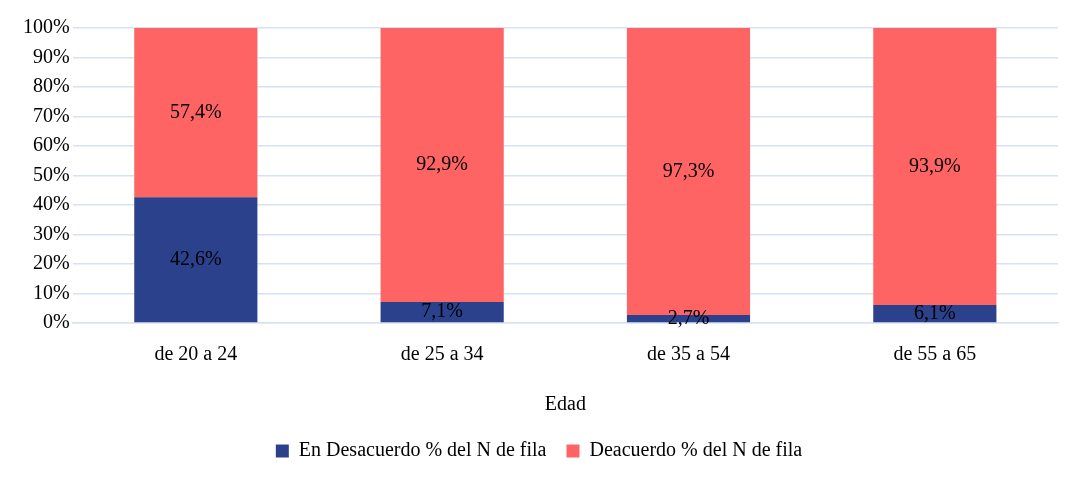 The height and width of the screenshot is (483, 1082). Describe the element at coordinates (442, 310) in the screenshot. I see `data-label: 7,1%` at that location.